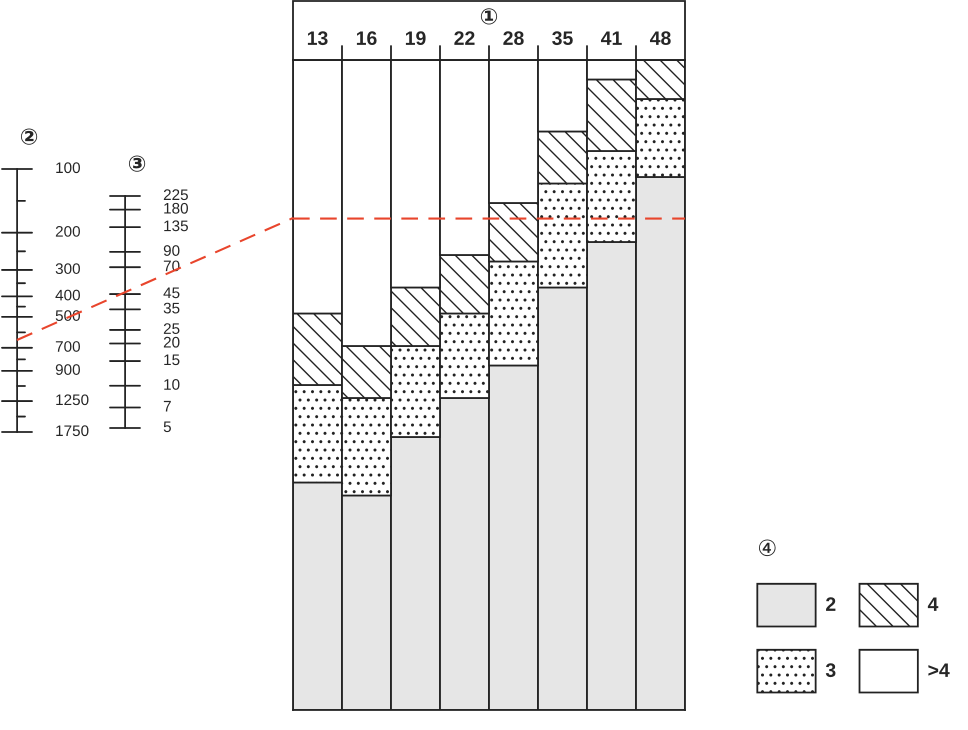  I want to click on text: 700, so click(68, 346).